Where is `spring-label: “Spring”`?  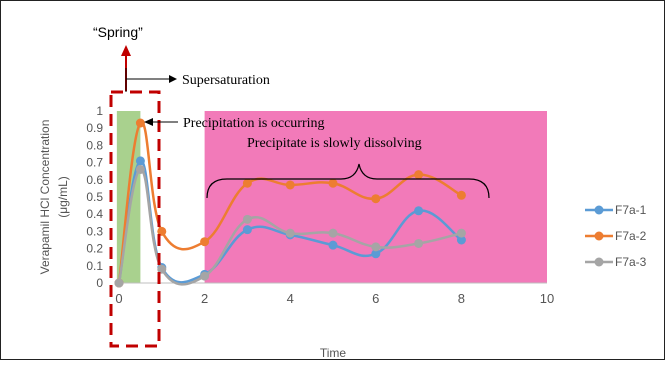 spring-label: “Spring” is located at coordinates (118, 32).